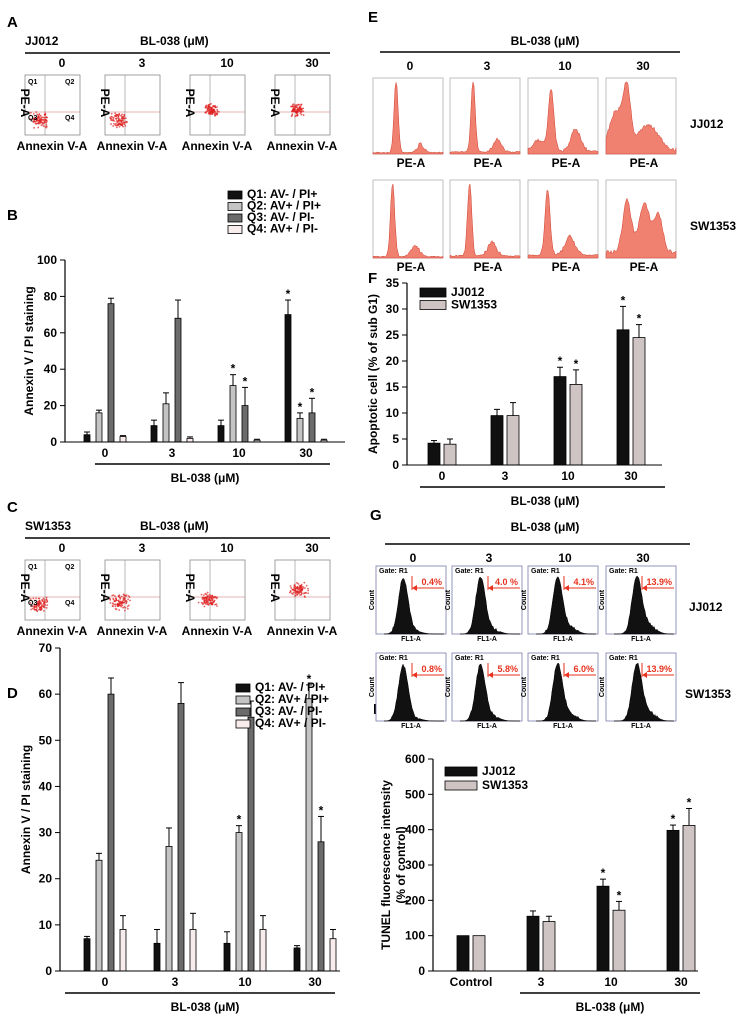  Describe the element at coordinates (12, 693) in the screenshot. I see `panel-label: D` at that location.